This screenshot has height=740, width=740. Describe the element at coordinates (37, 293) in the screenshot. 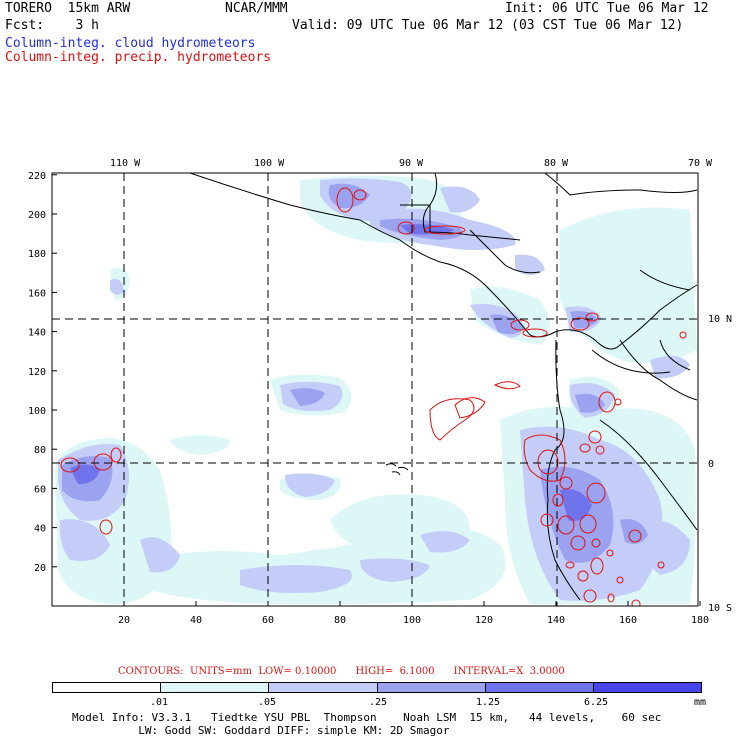

I see `y-tick-label: 160` at that location.